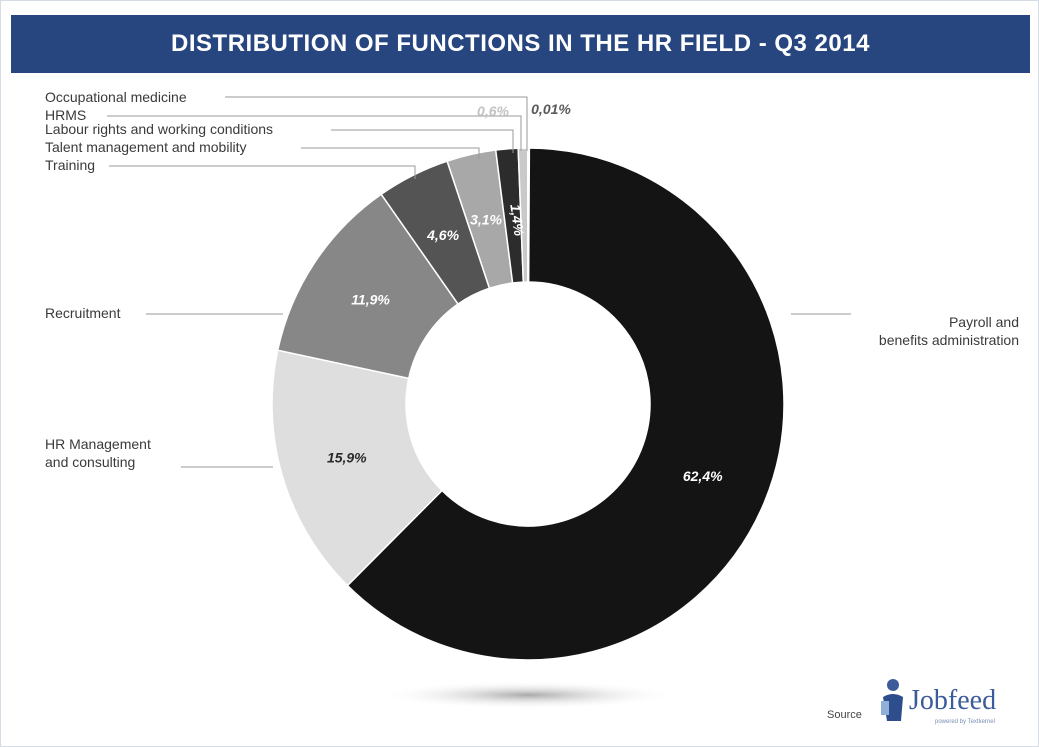 The height and width of the screenshot is (747, 1039). I want to click on jobfeed-logo: Jobfeed powered by Textkernel, so click(954, 703).